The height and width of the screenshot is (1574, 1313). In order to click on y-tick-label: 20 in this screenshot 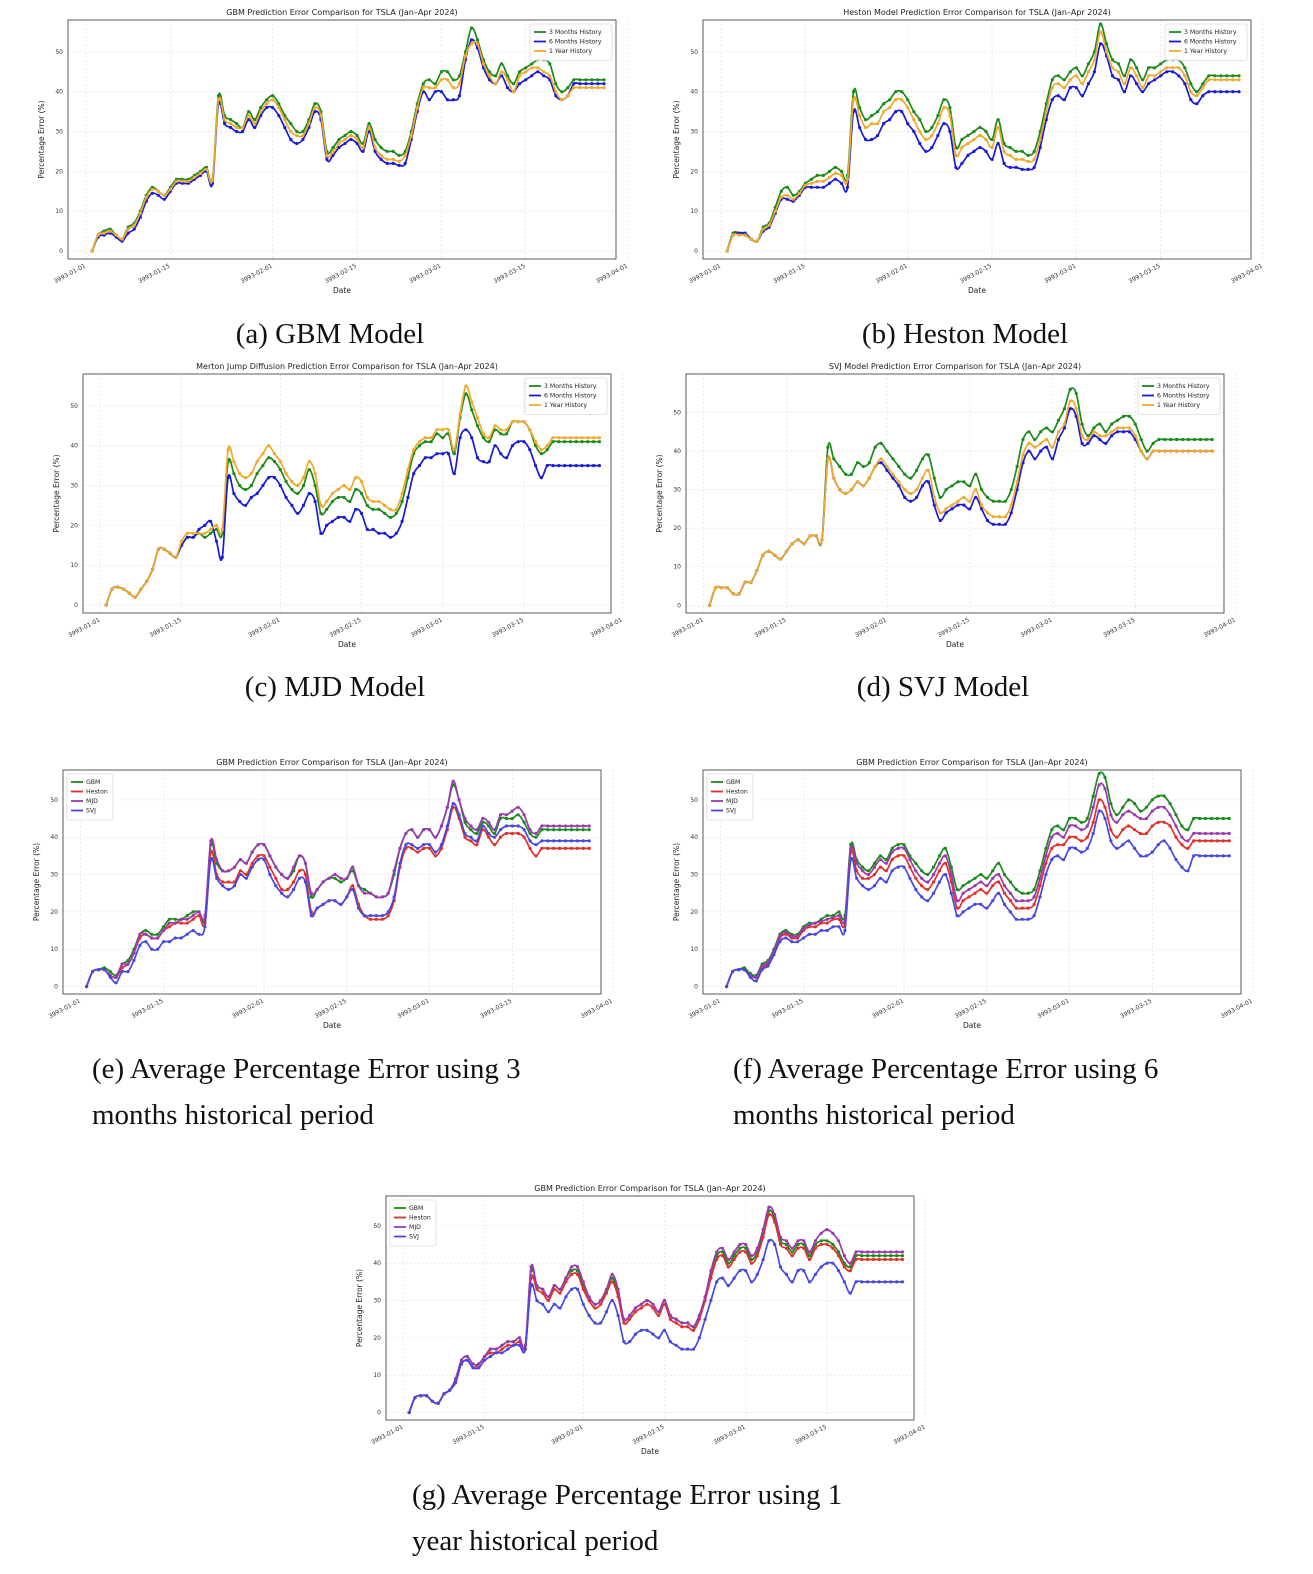, I will do `click(694, 912)`.